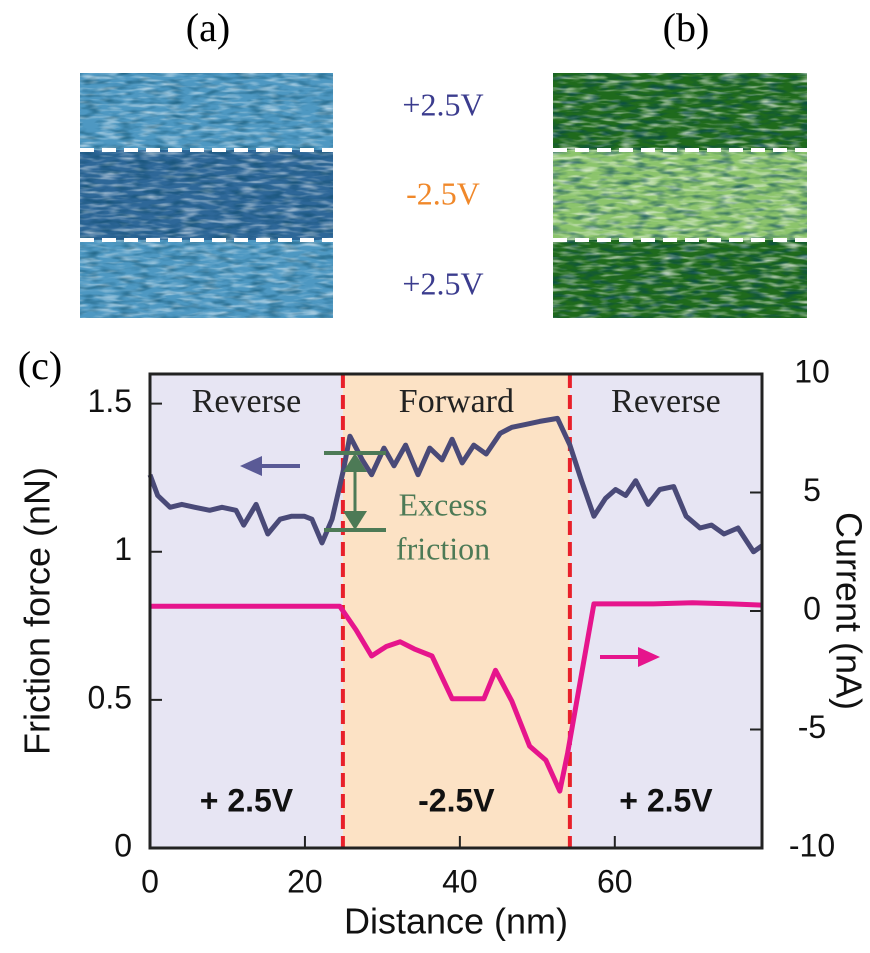  I want to click on y2-tick-label: -5, so click(812, 727).